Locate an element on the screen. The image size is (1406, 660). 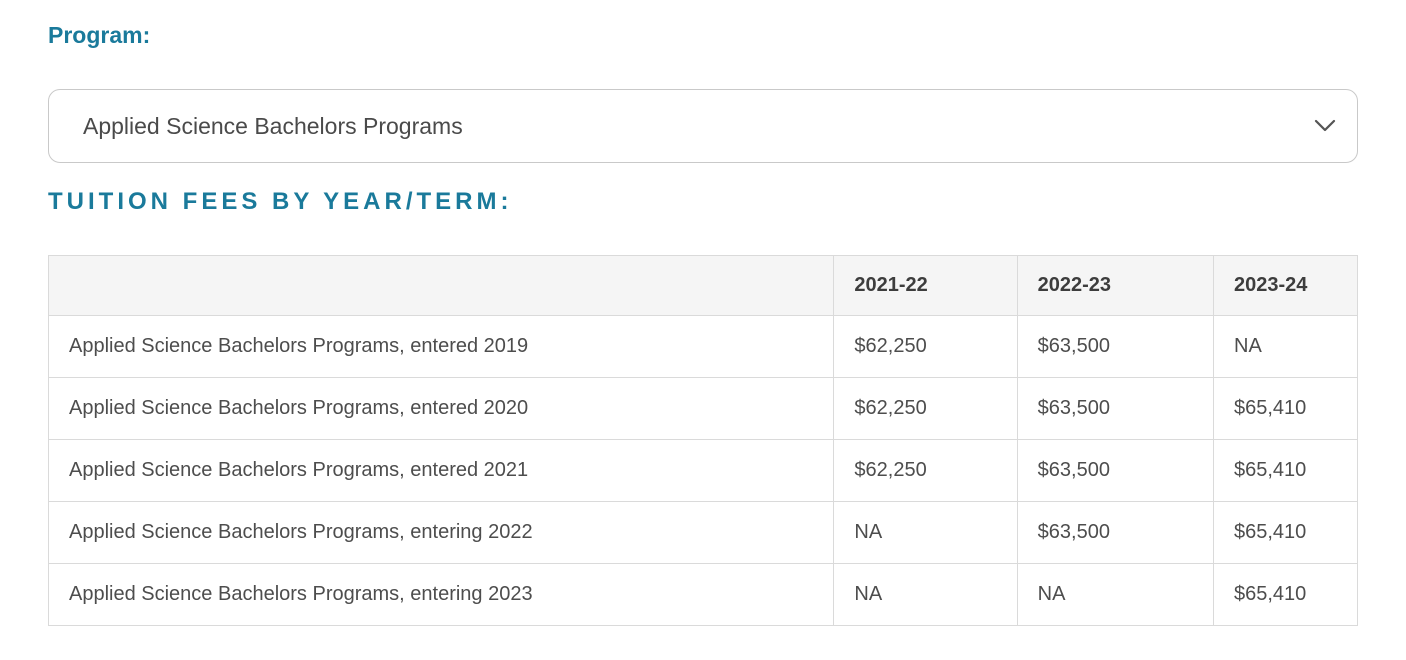
table-header-row: 2021-22 2022-23 2023-24 is located at coordinates (702, 285).